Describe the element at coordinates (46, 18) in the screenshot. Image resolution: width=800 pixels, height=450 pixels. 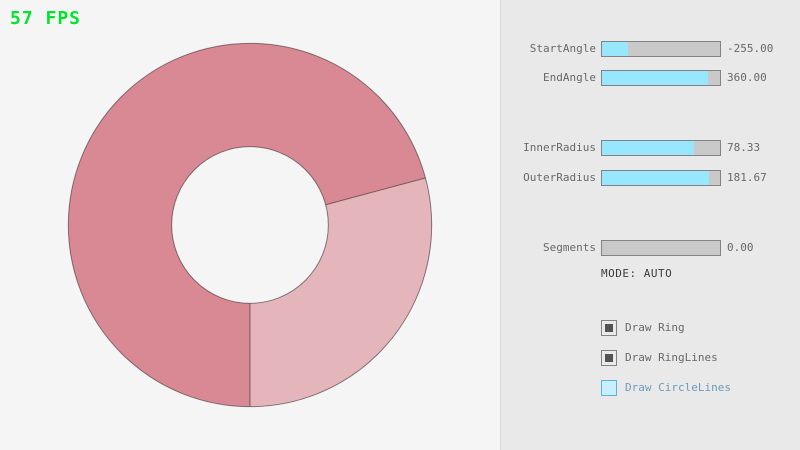
I see `fps-counter: 57 FPS` at that location.